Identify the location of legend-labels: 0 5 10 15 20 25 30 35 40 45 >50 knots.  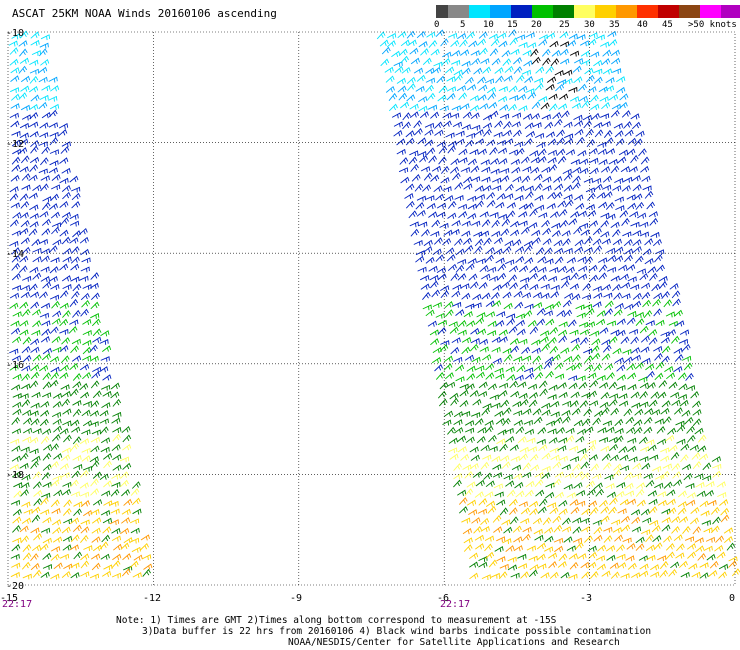
(587, 25).